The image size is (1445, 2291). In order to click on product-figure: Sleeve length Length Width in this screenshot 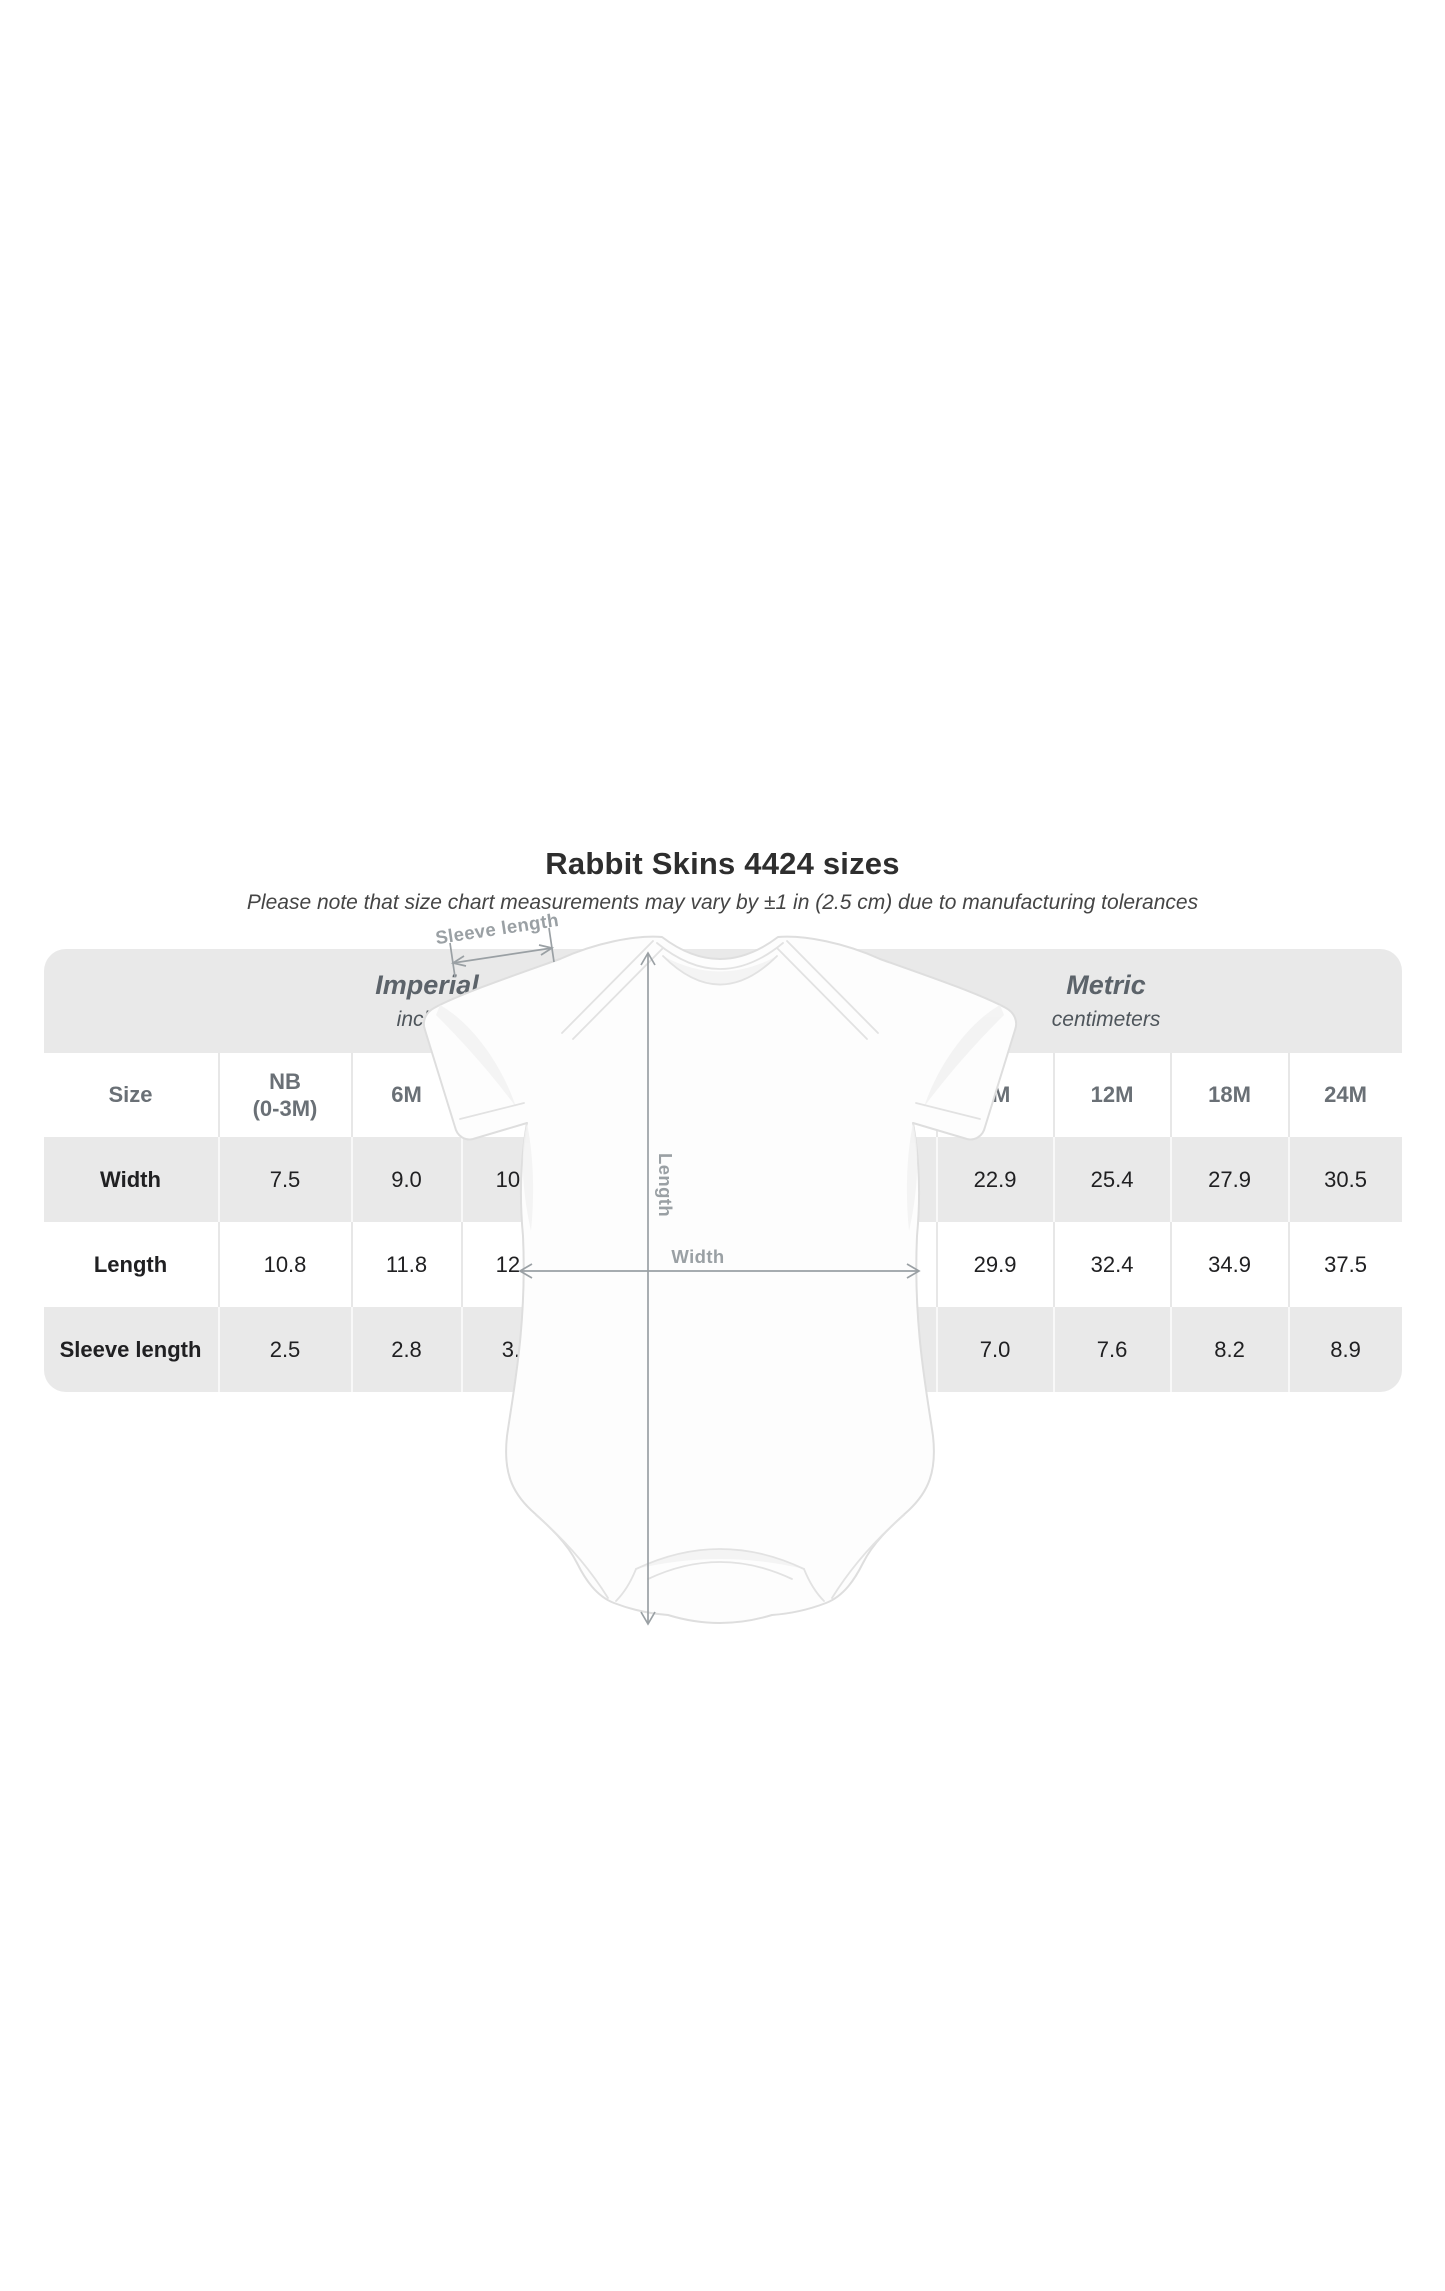, I will do `click(720, 1273)`.